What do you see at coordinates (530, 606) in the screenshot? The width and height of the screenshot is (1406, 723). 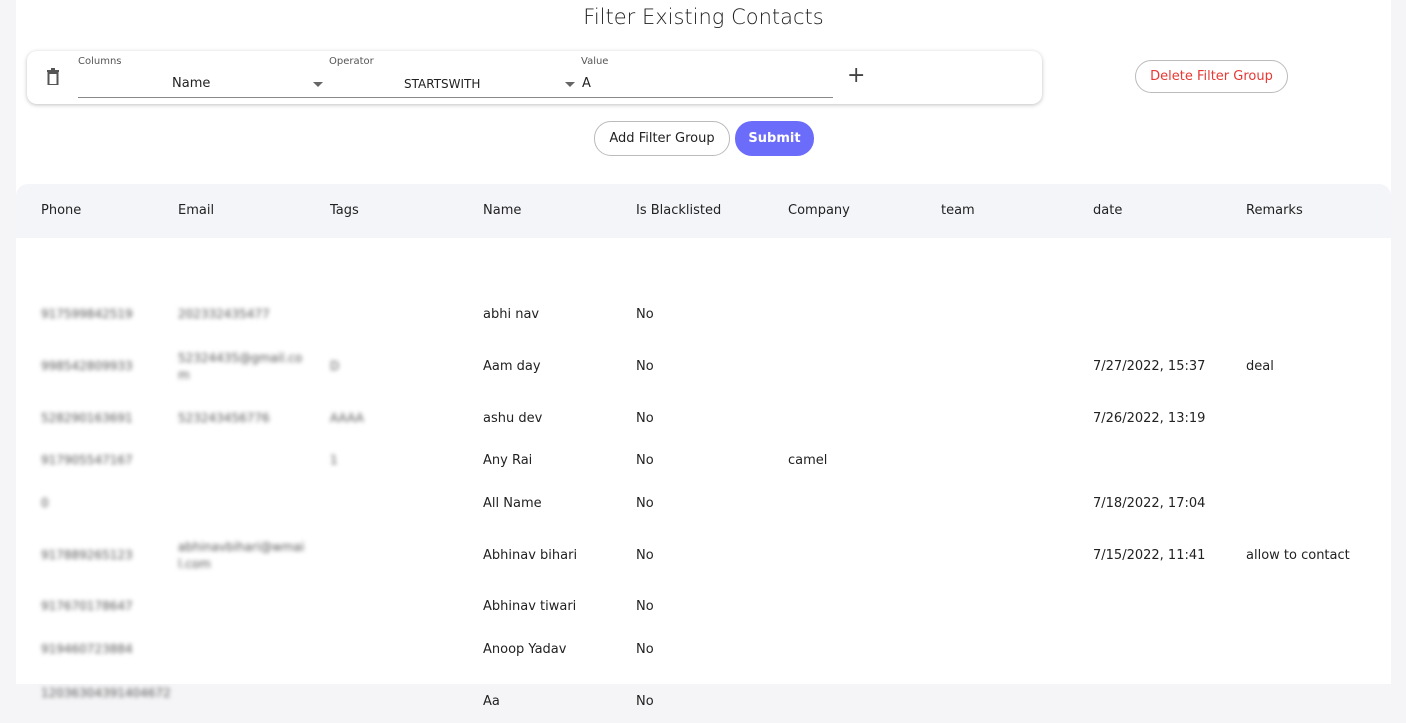 I see `table-cell: Abhinav tiwari` at bounding box center [530, 606].